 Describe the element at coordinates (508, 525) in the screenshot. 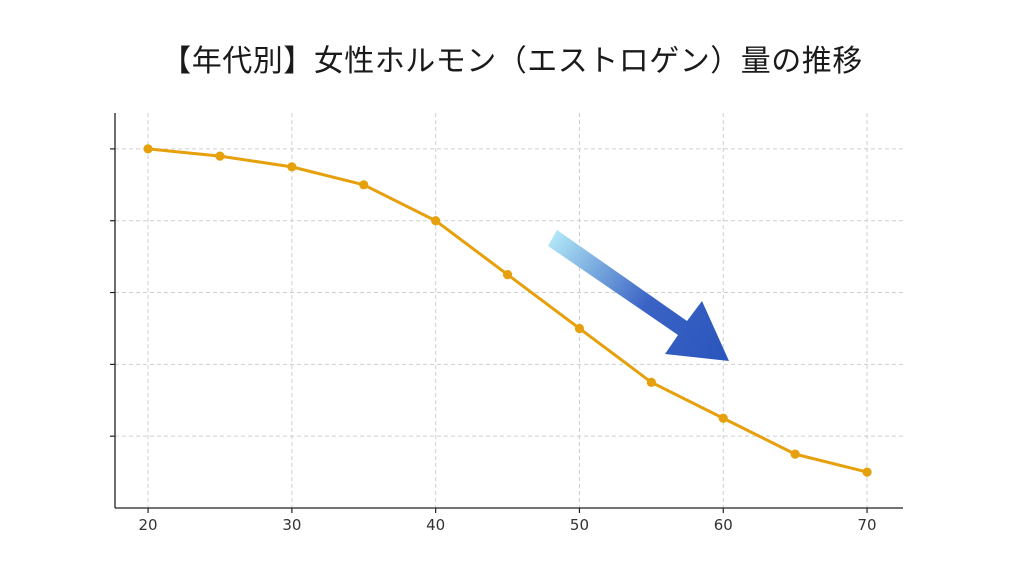

I see `x-tick-labels: 20 30 40 50 60 70` at that location.